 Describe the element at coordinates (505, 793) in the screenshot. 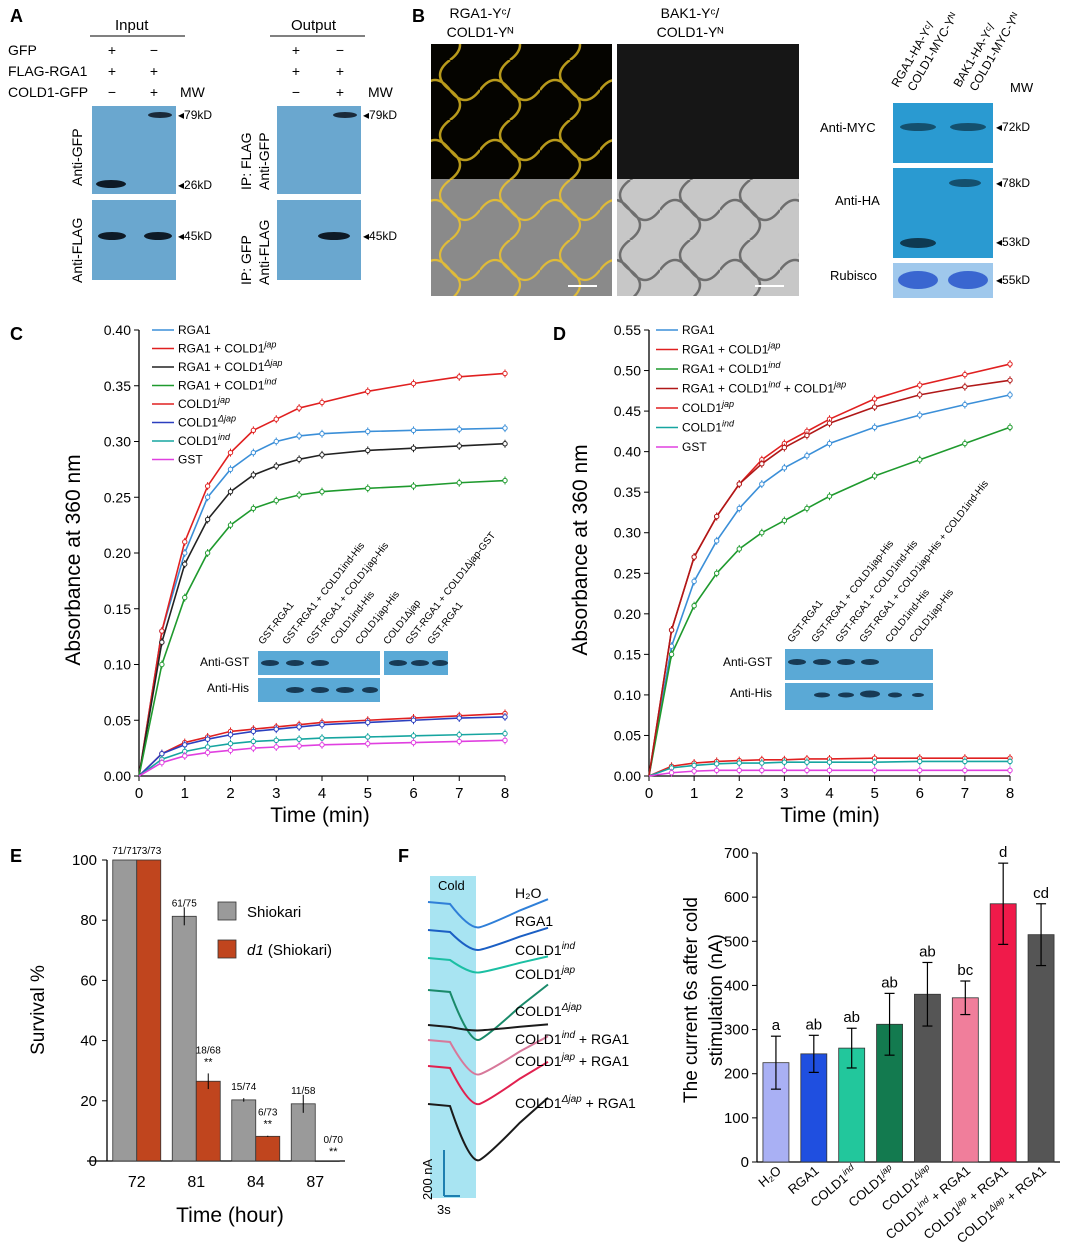

I see `x-tick-label: 8` at that location.